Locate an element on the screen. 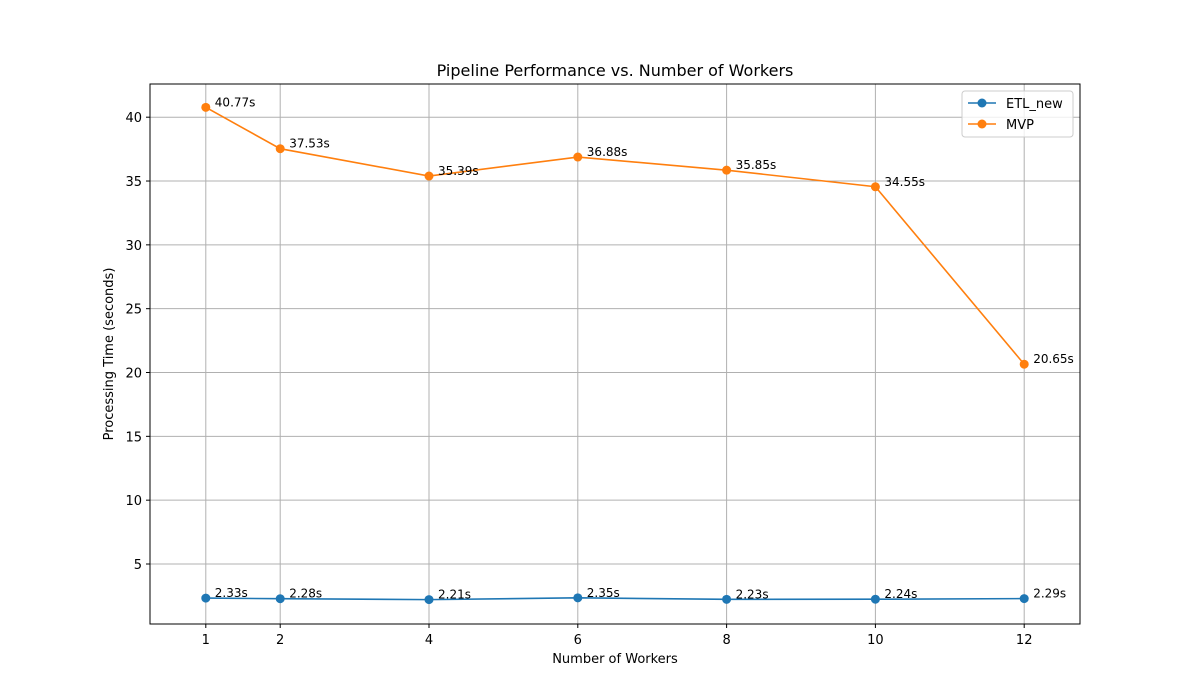 The image size is (1200, 700). x-tick-label: 2 is located at coordinates (280, 640).